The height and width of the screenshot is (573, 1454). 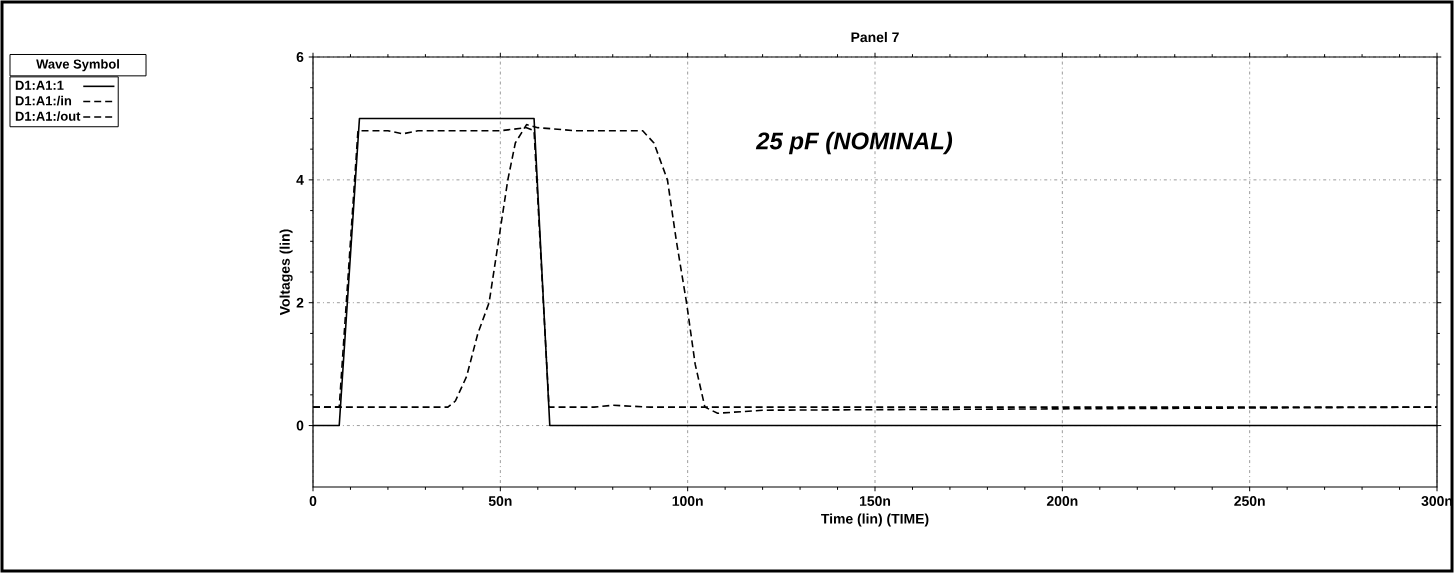 I want to click on legend-label: D1:A1:/in, so click(x=43, y=100).